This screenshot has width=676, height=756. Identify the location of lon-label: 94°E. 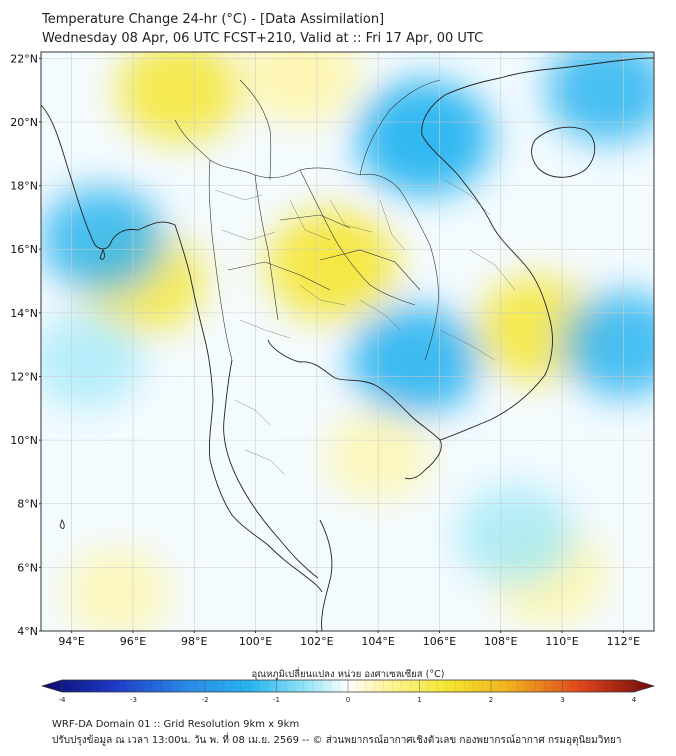
(71, 641).